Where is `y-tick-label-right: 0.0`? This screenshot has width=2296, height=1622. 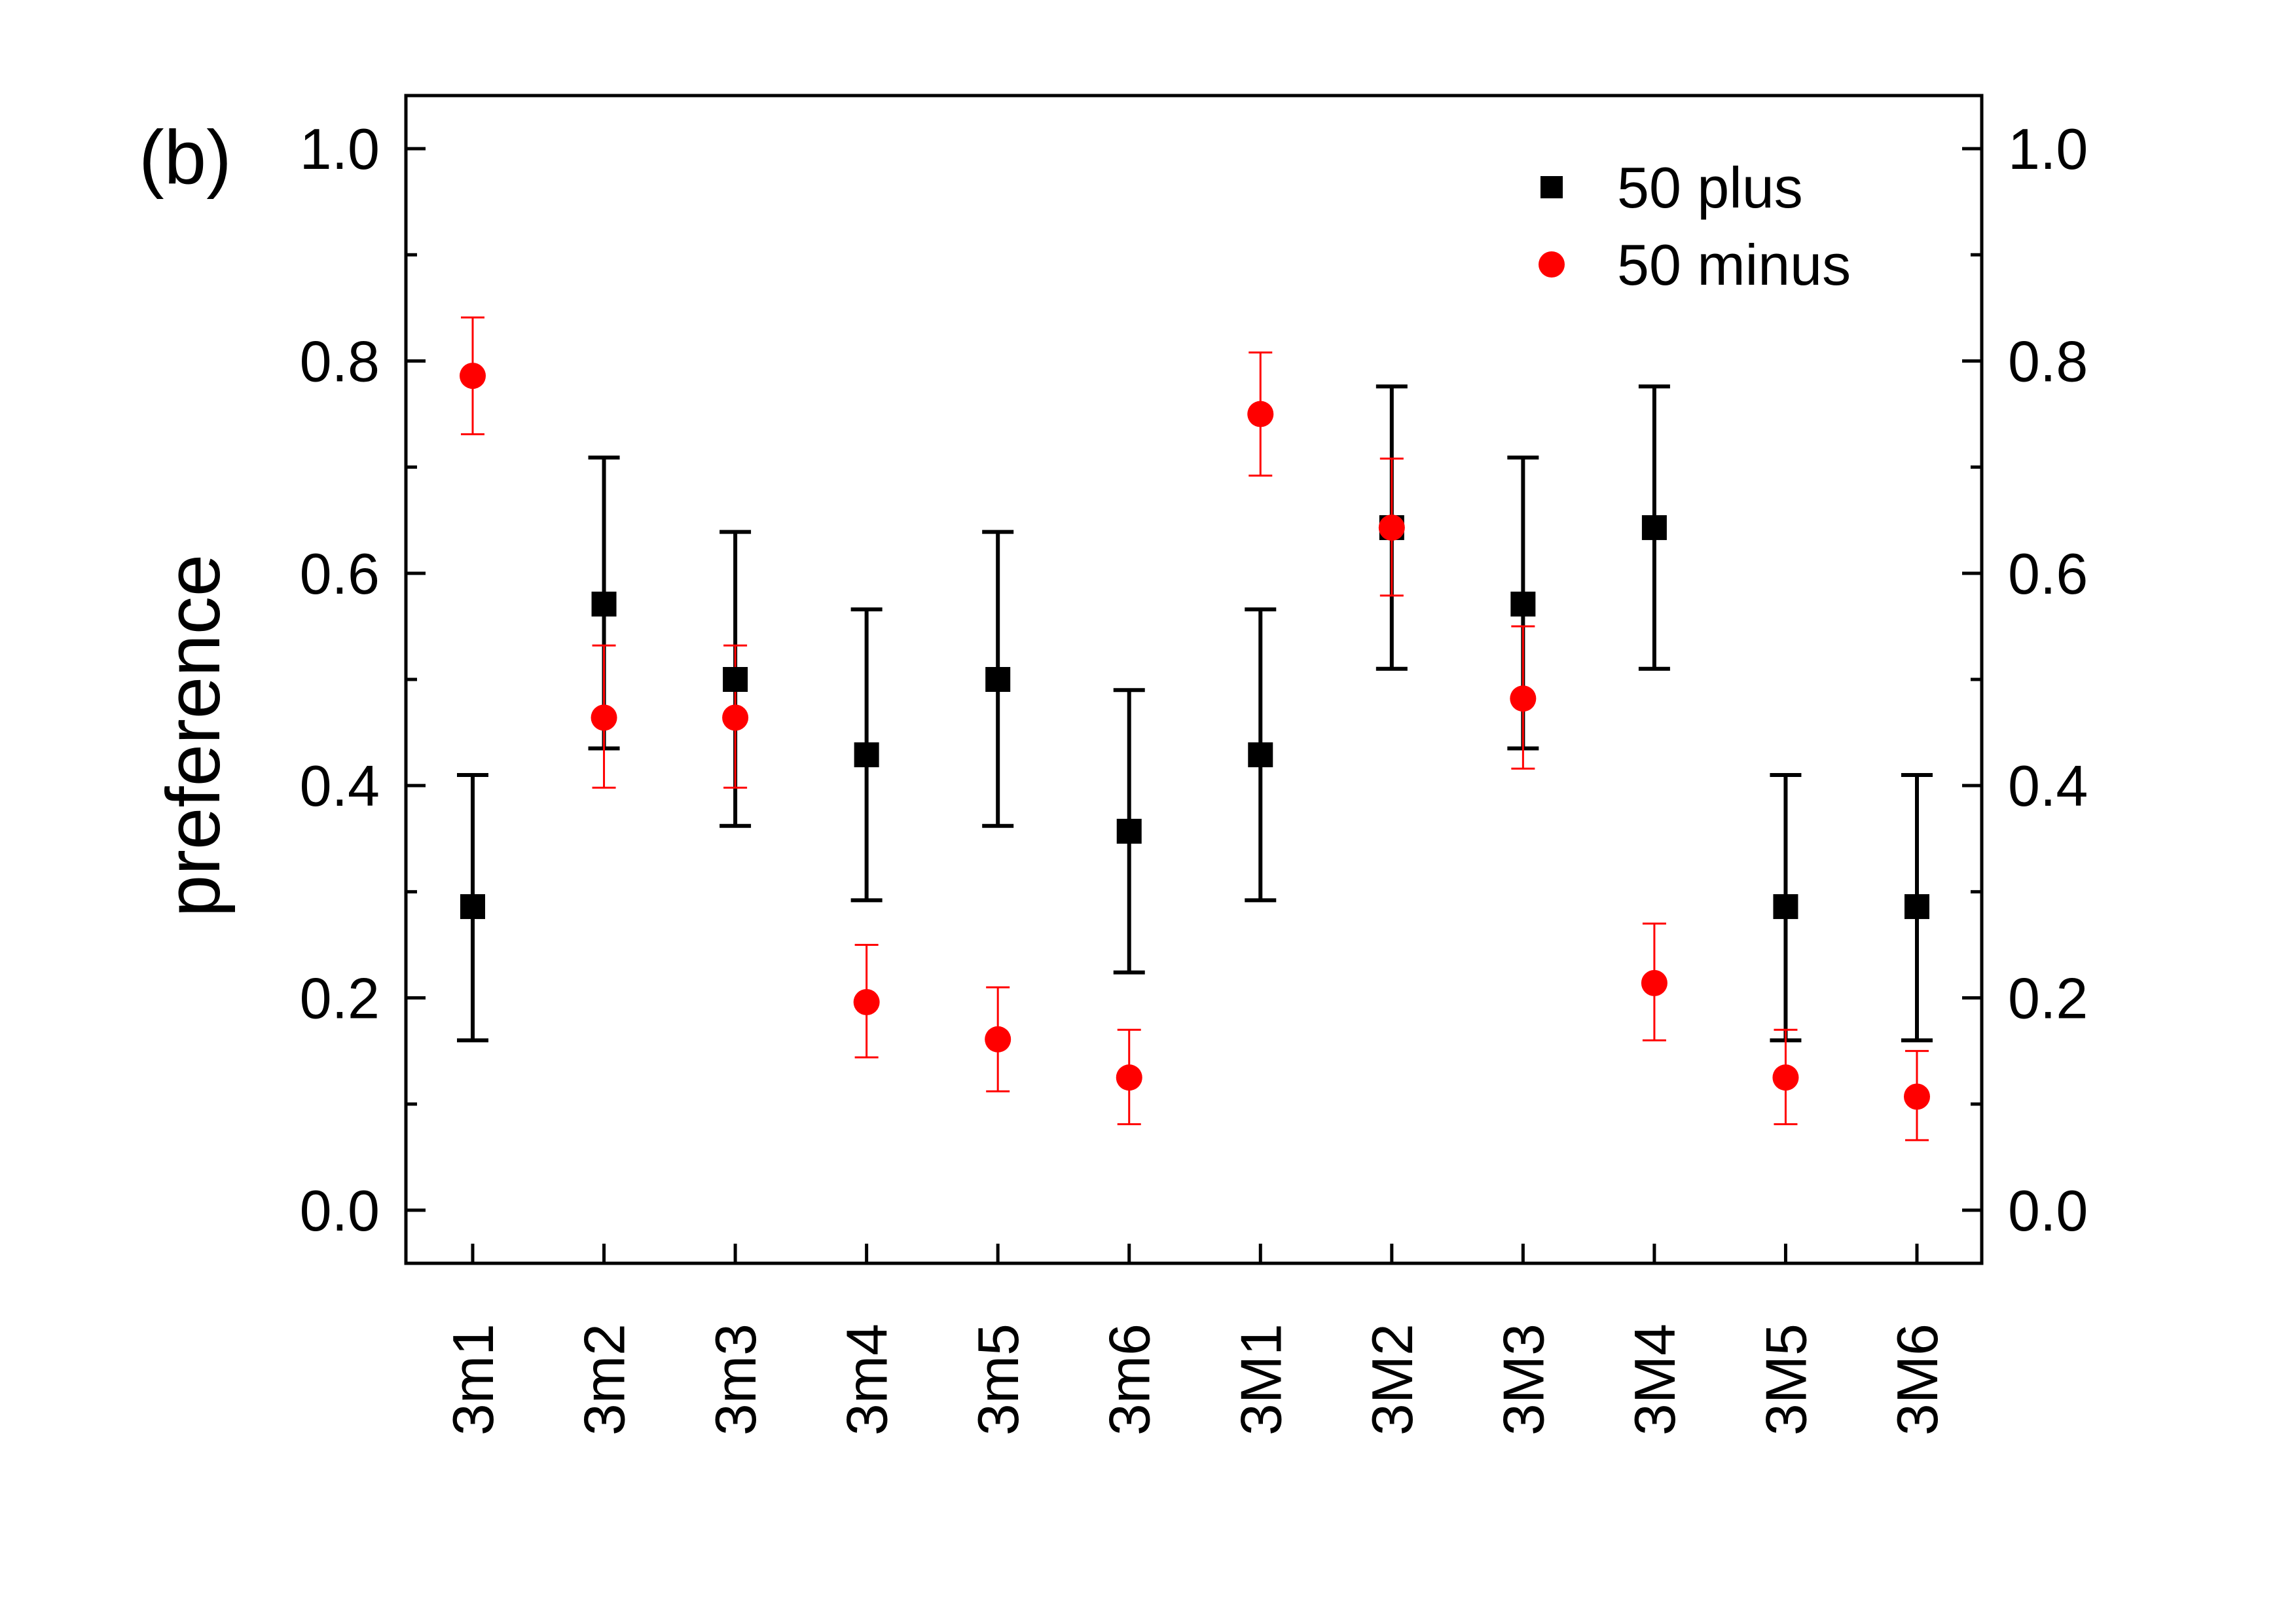 y-tick-label-right: 0.0 is located at coordinates (2048, 1210).